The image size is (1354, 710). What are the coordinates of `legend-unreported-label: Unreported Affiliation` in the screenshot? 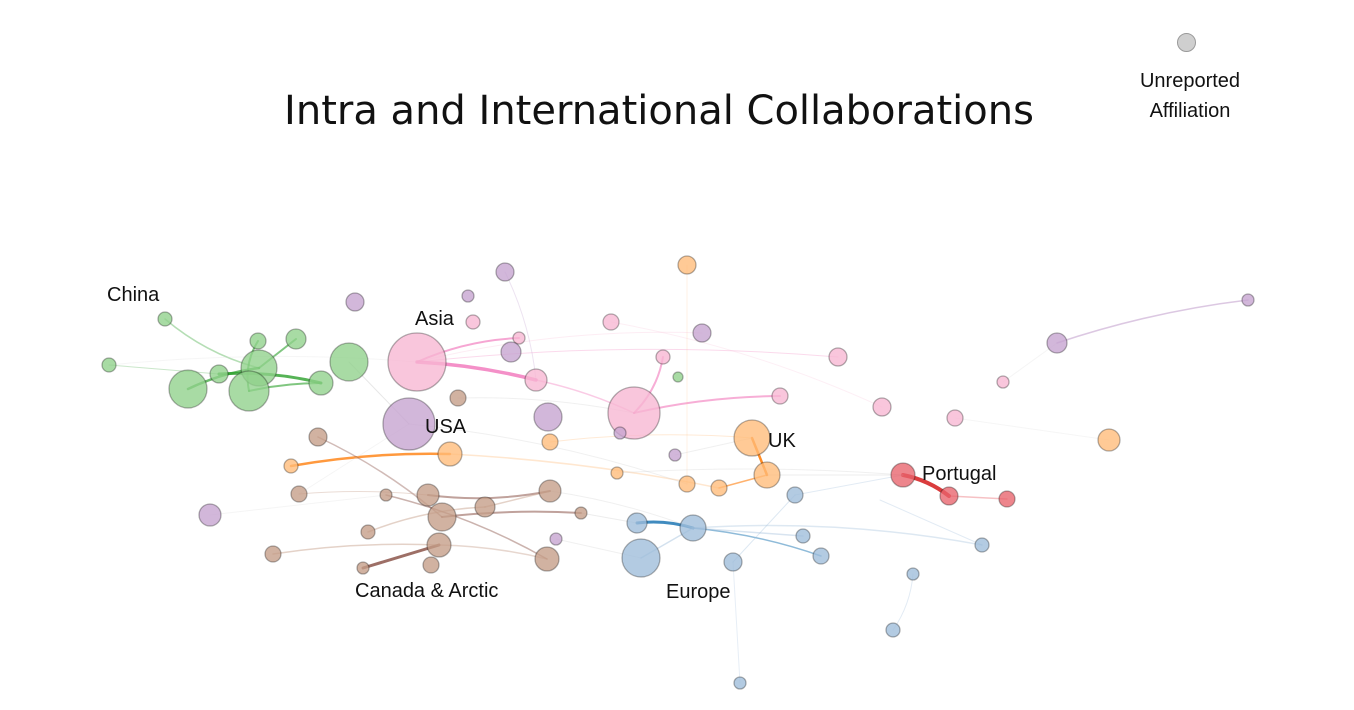 It's located at (1190, 96).